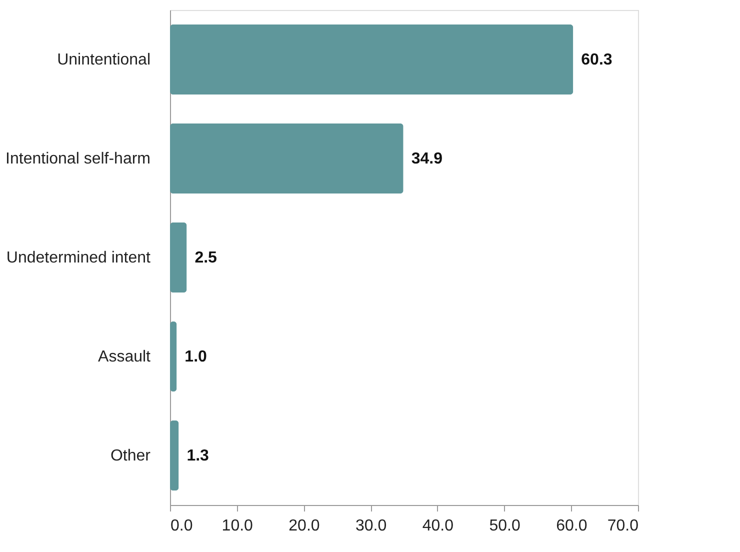 This screenshot has width=740, height=552. What do you see at coordinates (238, 526) in the screenshot?
I see `x-tick-label: 10.0` at bounding box center [238, 526].